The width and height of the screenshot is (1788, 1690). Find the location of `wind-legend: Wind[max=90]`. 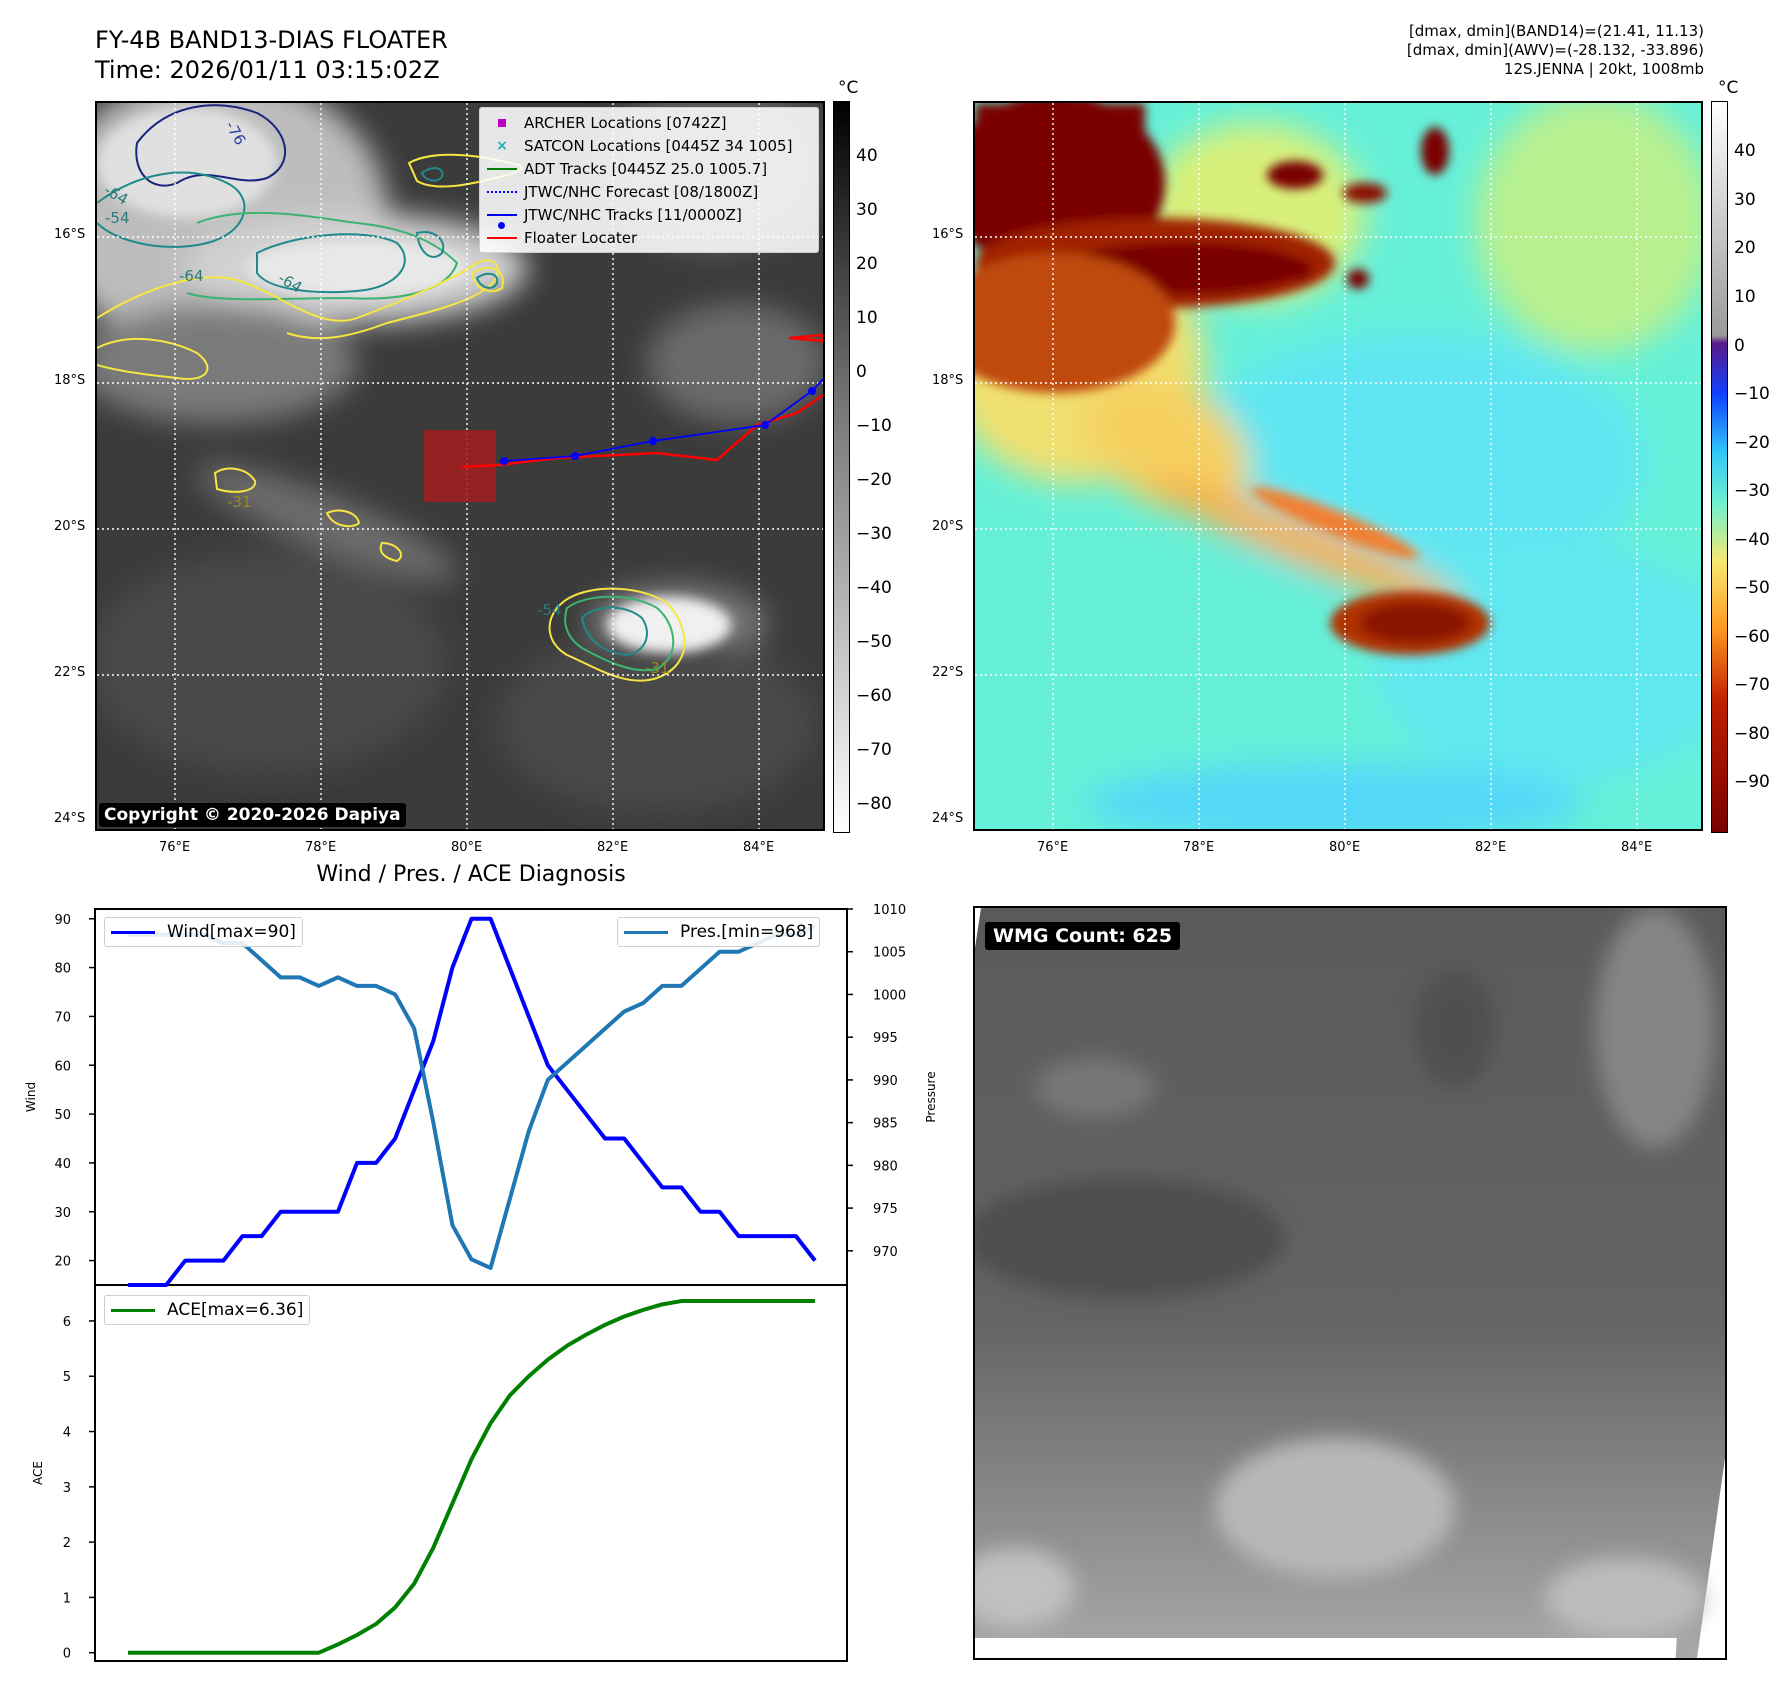

wind-legend: Wind[max=90] is located at coordinates (203, 932).